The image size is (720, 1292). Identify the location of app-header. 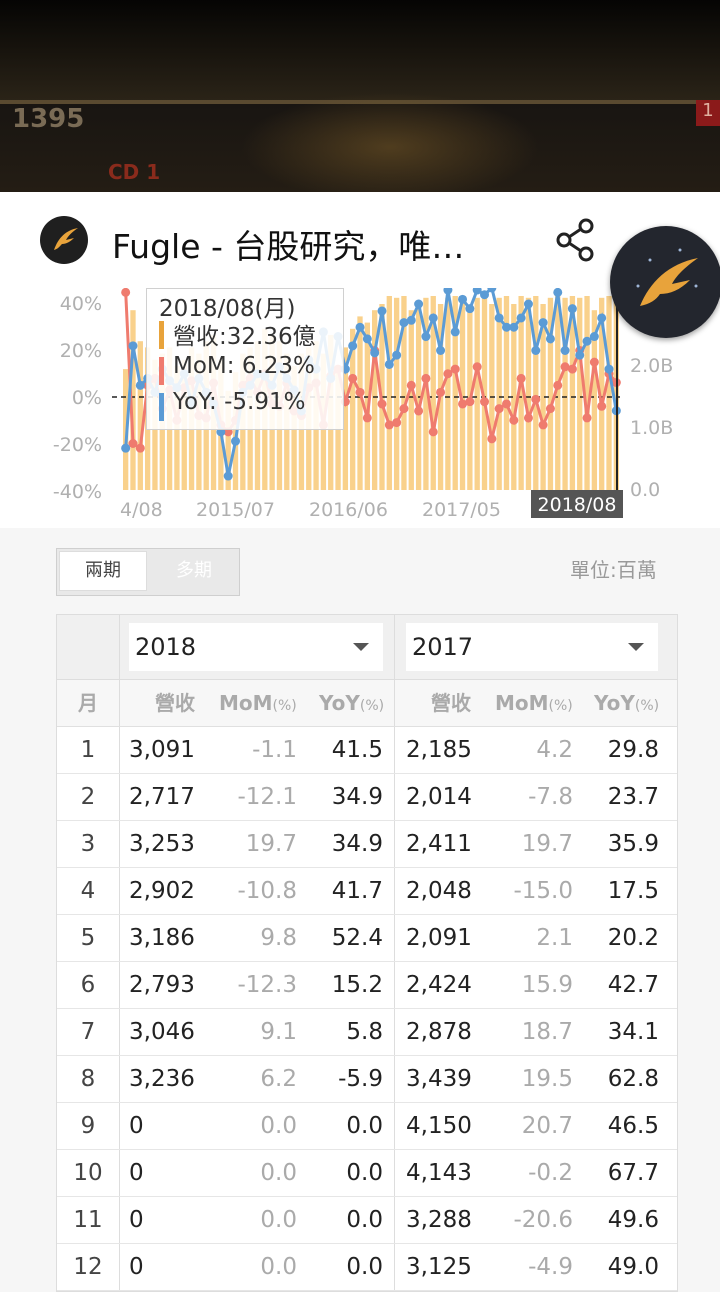
(360, 240).